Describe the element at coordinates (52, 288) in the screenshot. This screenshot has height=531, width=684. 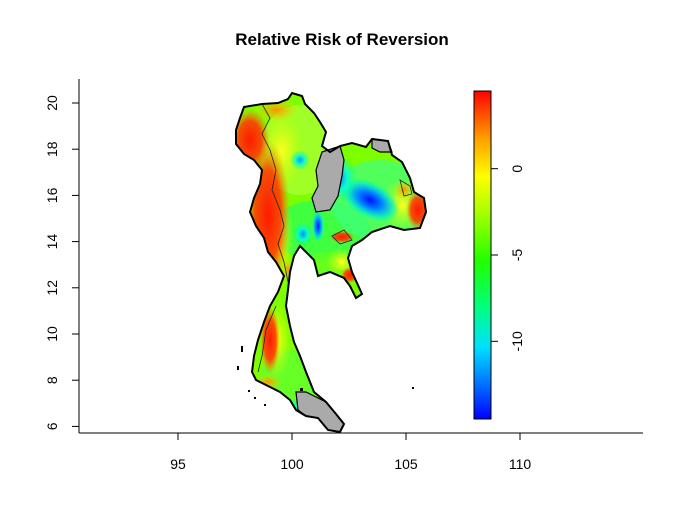
I see `y-tick-label: 12` at that location.